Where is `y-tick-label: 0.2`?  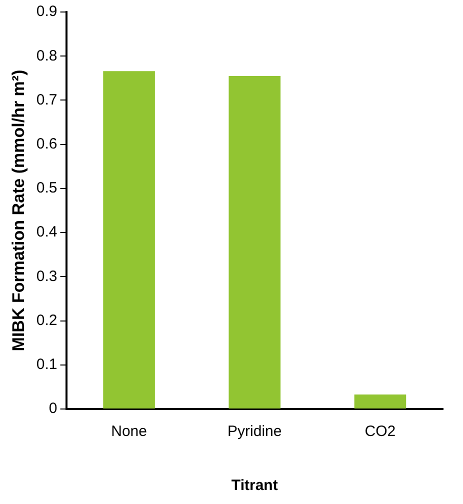 y-tick-label: 0.2 is located at coordinates (47, 320).